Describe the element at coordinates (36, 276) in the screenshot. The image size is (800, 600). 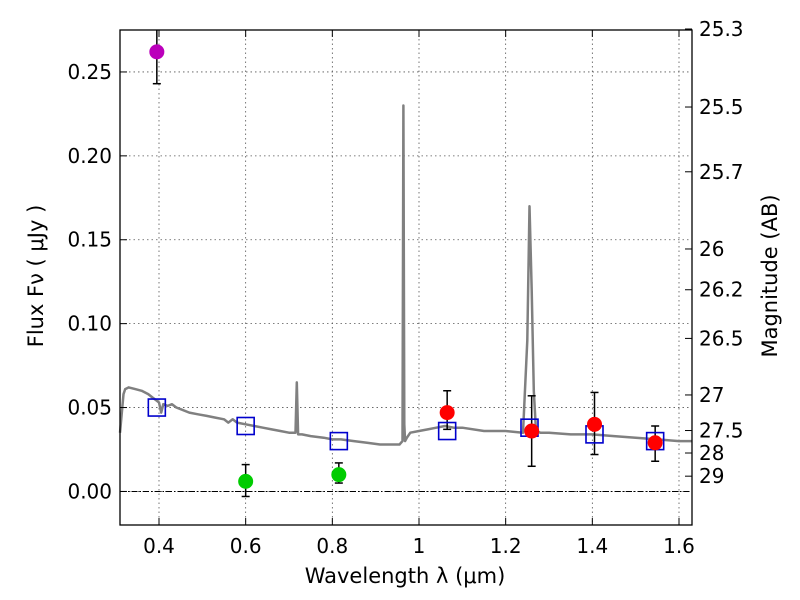
I see `y-axis-label: Flux Fν ( μJy )` at that location.